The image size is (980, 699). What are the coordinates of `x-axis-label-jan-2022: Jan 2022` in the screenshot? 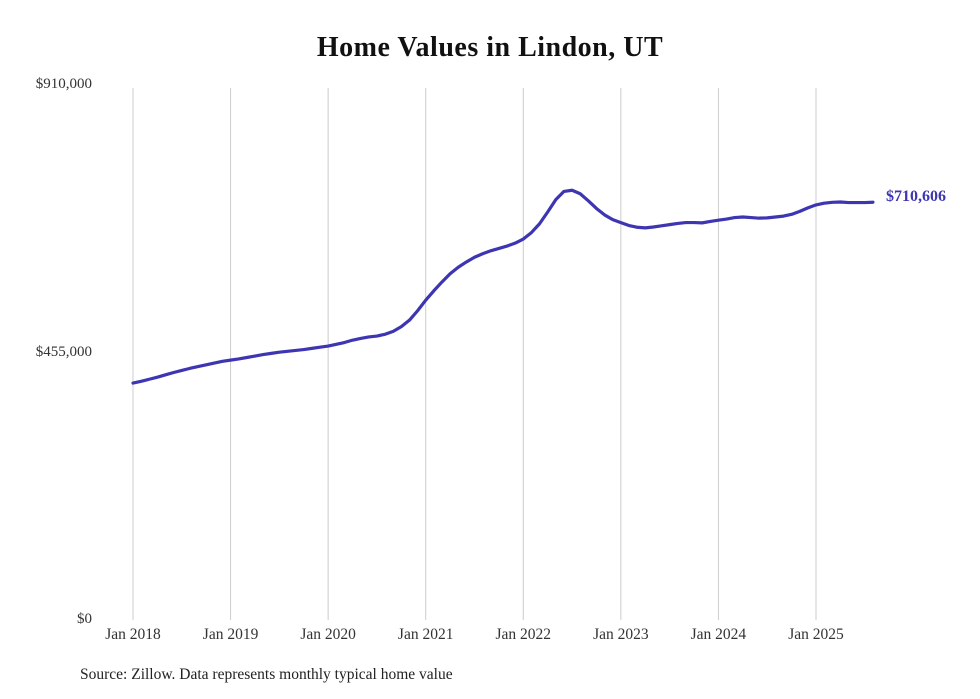 It's located at (523, 634).